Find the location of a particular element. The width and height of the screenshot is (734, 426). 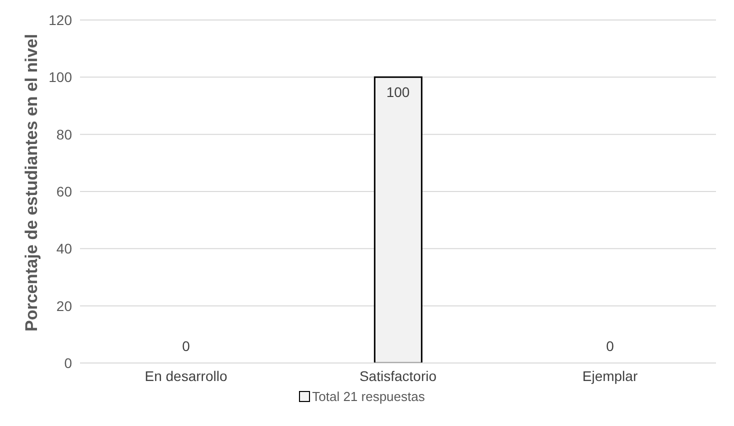

y-tick-label: 20 is located at coordinates (64, 306).